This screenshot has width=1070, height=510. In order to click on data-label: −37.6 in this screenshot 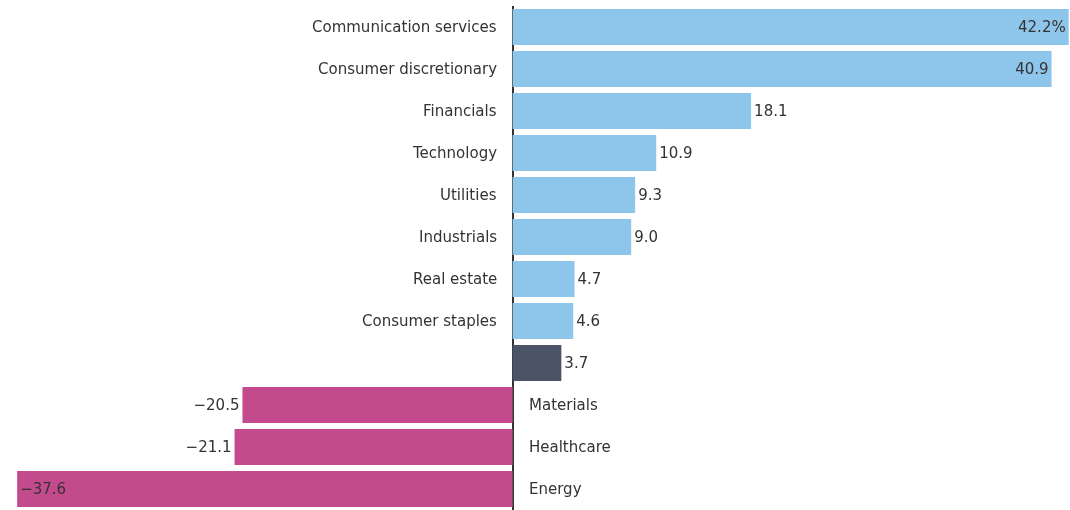, I will do `click(43, 489)`.